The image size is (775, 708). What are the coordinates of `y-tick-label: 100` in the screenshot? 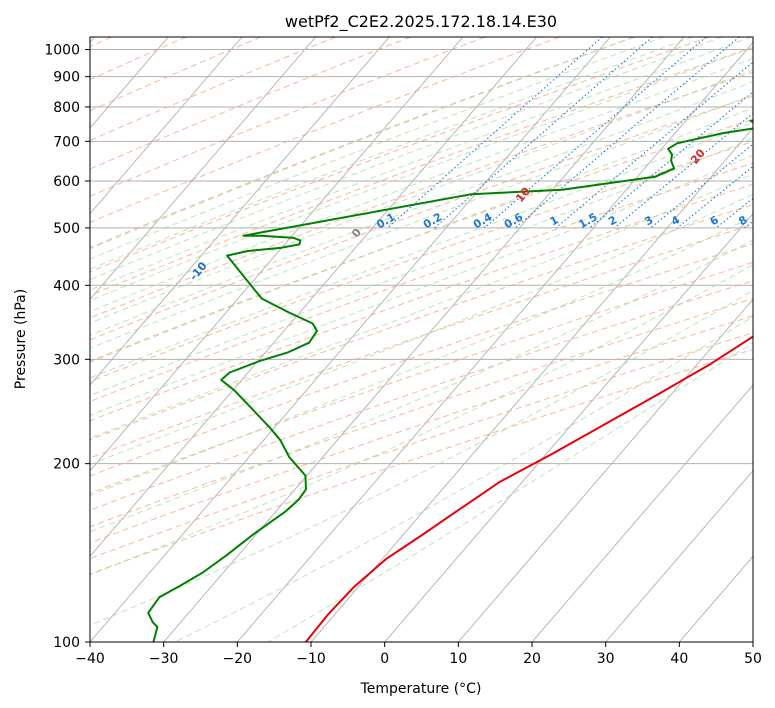 It's located at (66, 643).